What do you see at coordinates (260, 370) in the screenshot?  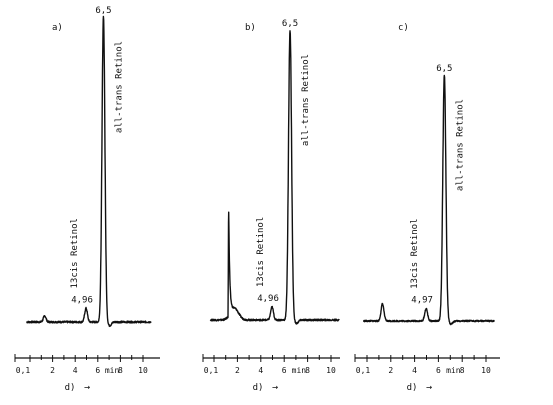 I see `axis-tick-label-2-3: 4` at bounding box center [260, 370].